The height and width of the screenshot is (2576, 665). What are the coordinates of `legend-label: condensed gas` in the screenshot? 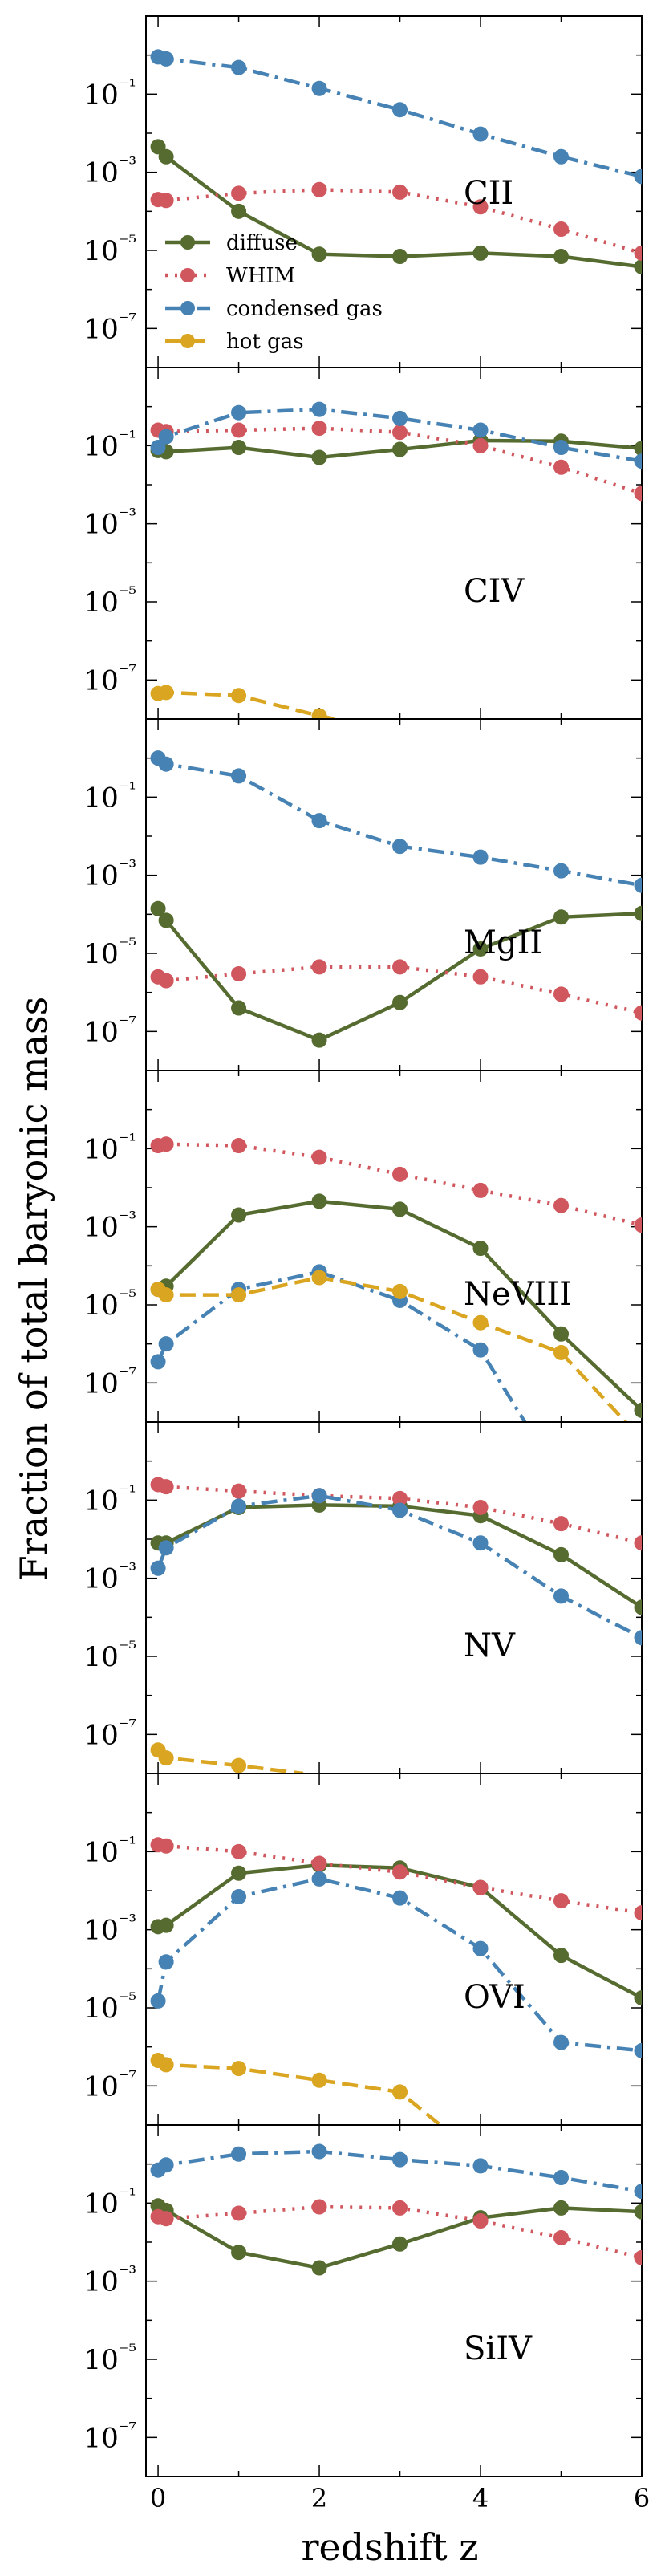 It's located at (304, 309).